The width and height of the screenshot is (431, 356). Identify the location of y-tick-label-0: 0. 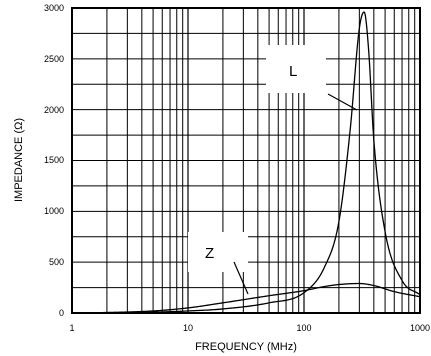
(61, 313).